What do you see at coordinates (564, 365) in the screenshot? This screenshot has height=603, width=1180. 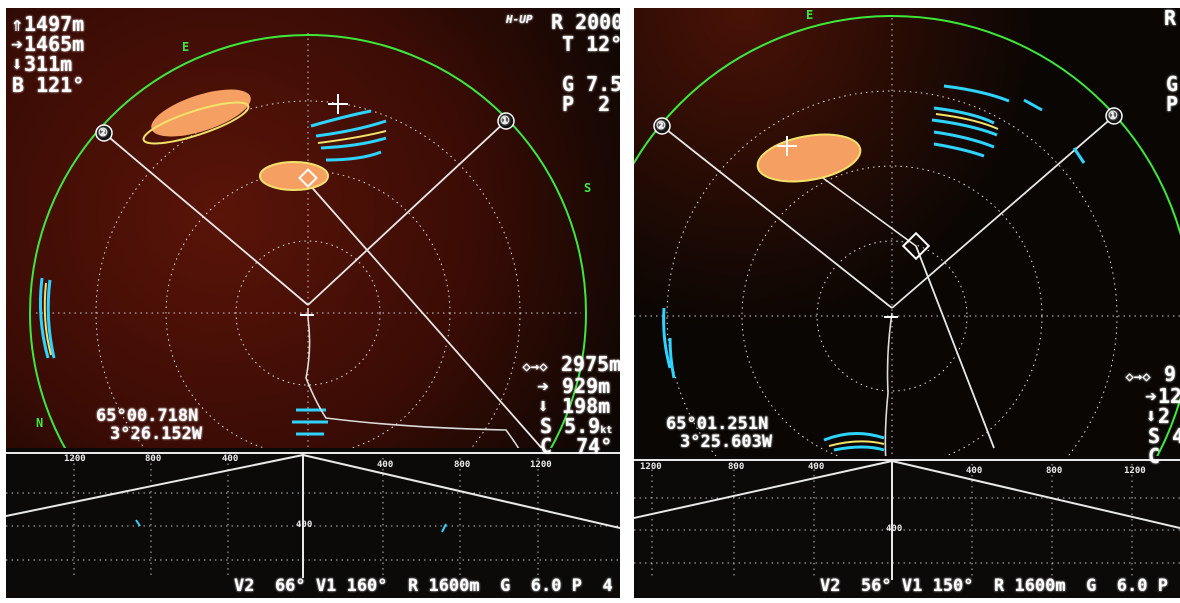 I see `marker-distance: ◇→◇ 2975m` at bounding box center [564, 365].